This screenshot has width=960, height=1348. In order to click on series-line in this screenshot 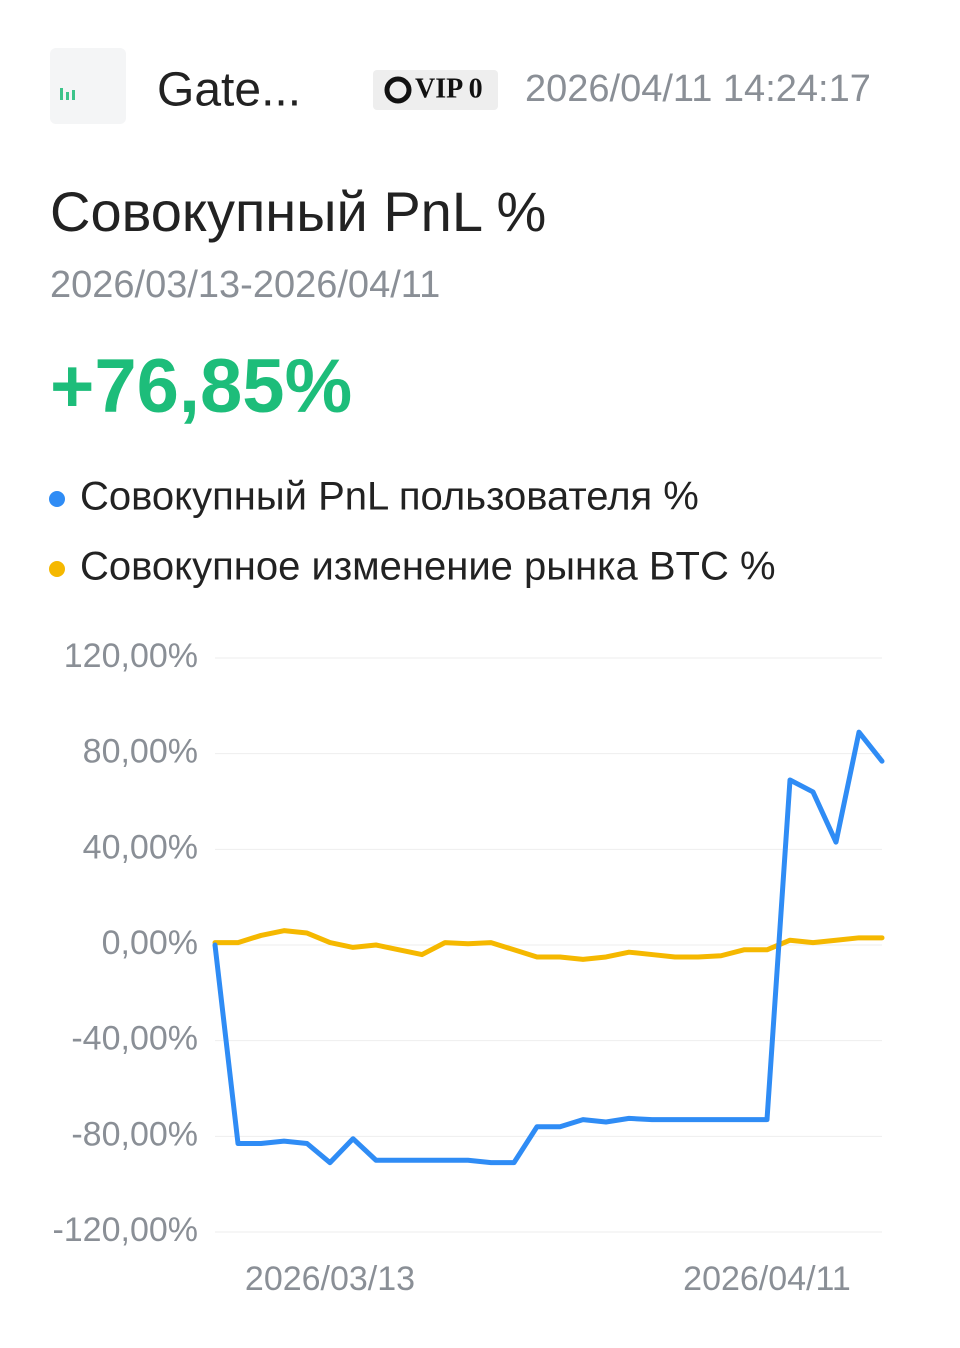, I will do `click(548, 945)`.